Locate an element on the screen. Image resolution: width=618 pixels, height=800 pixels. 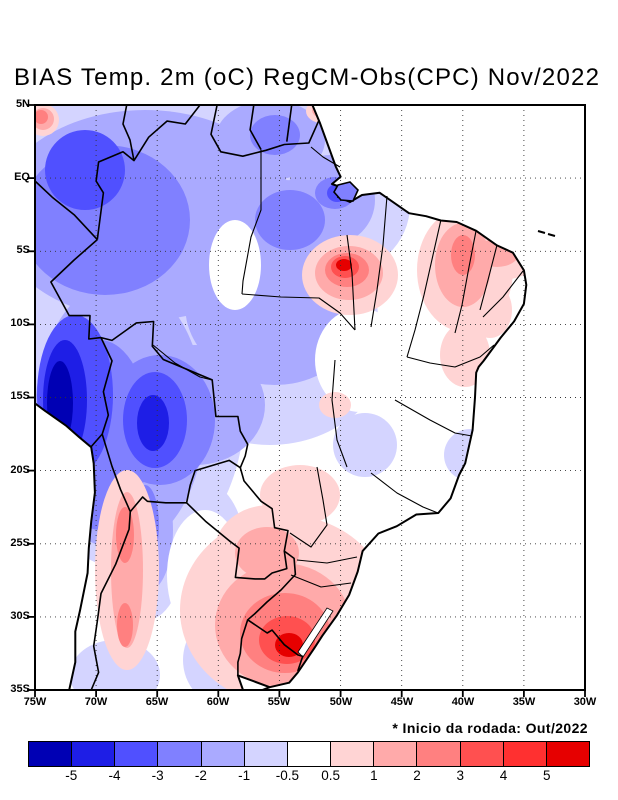
colorbar-tick-label: -3 is located at coordinates (157, 775).